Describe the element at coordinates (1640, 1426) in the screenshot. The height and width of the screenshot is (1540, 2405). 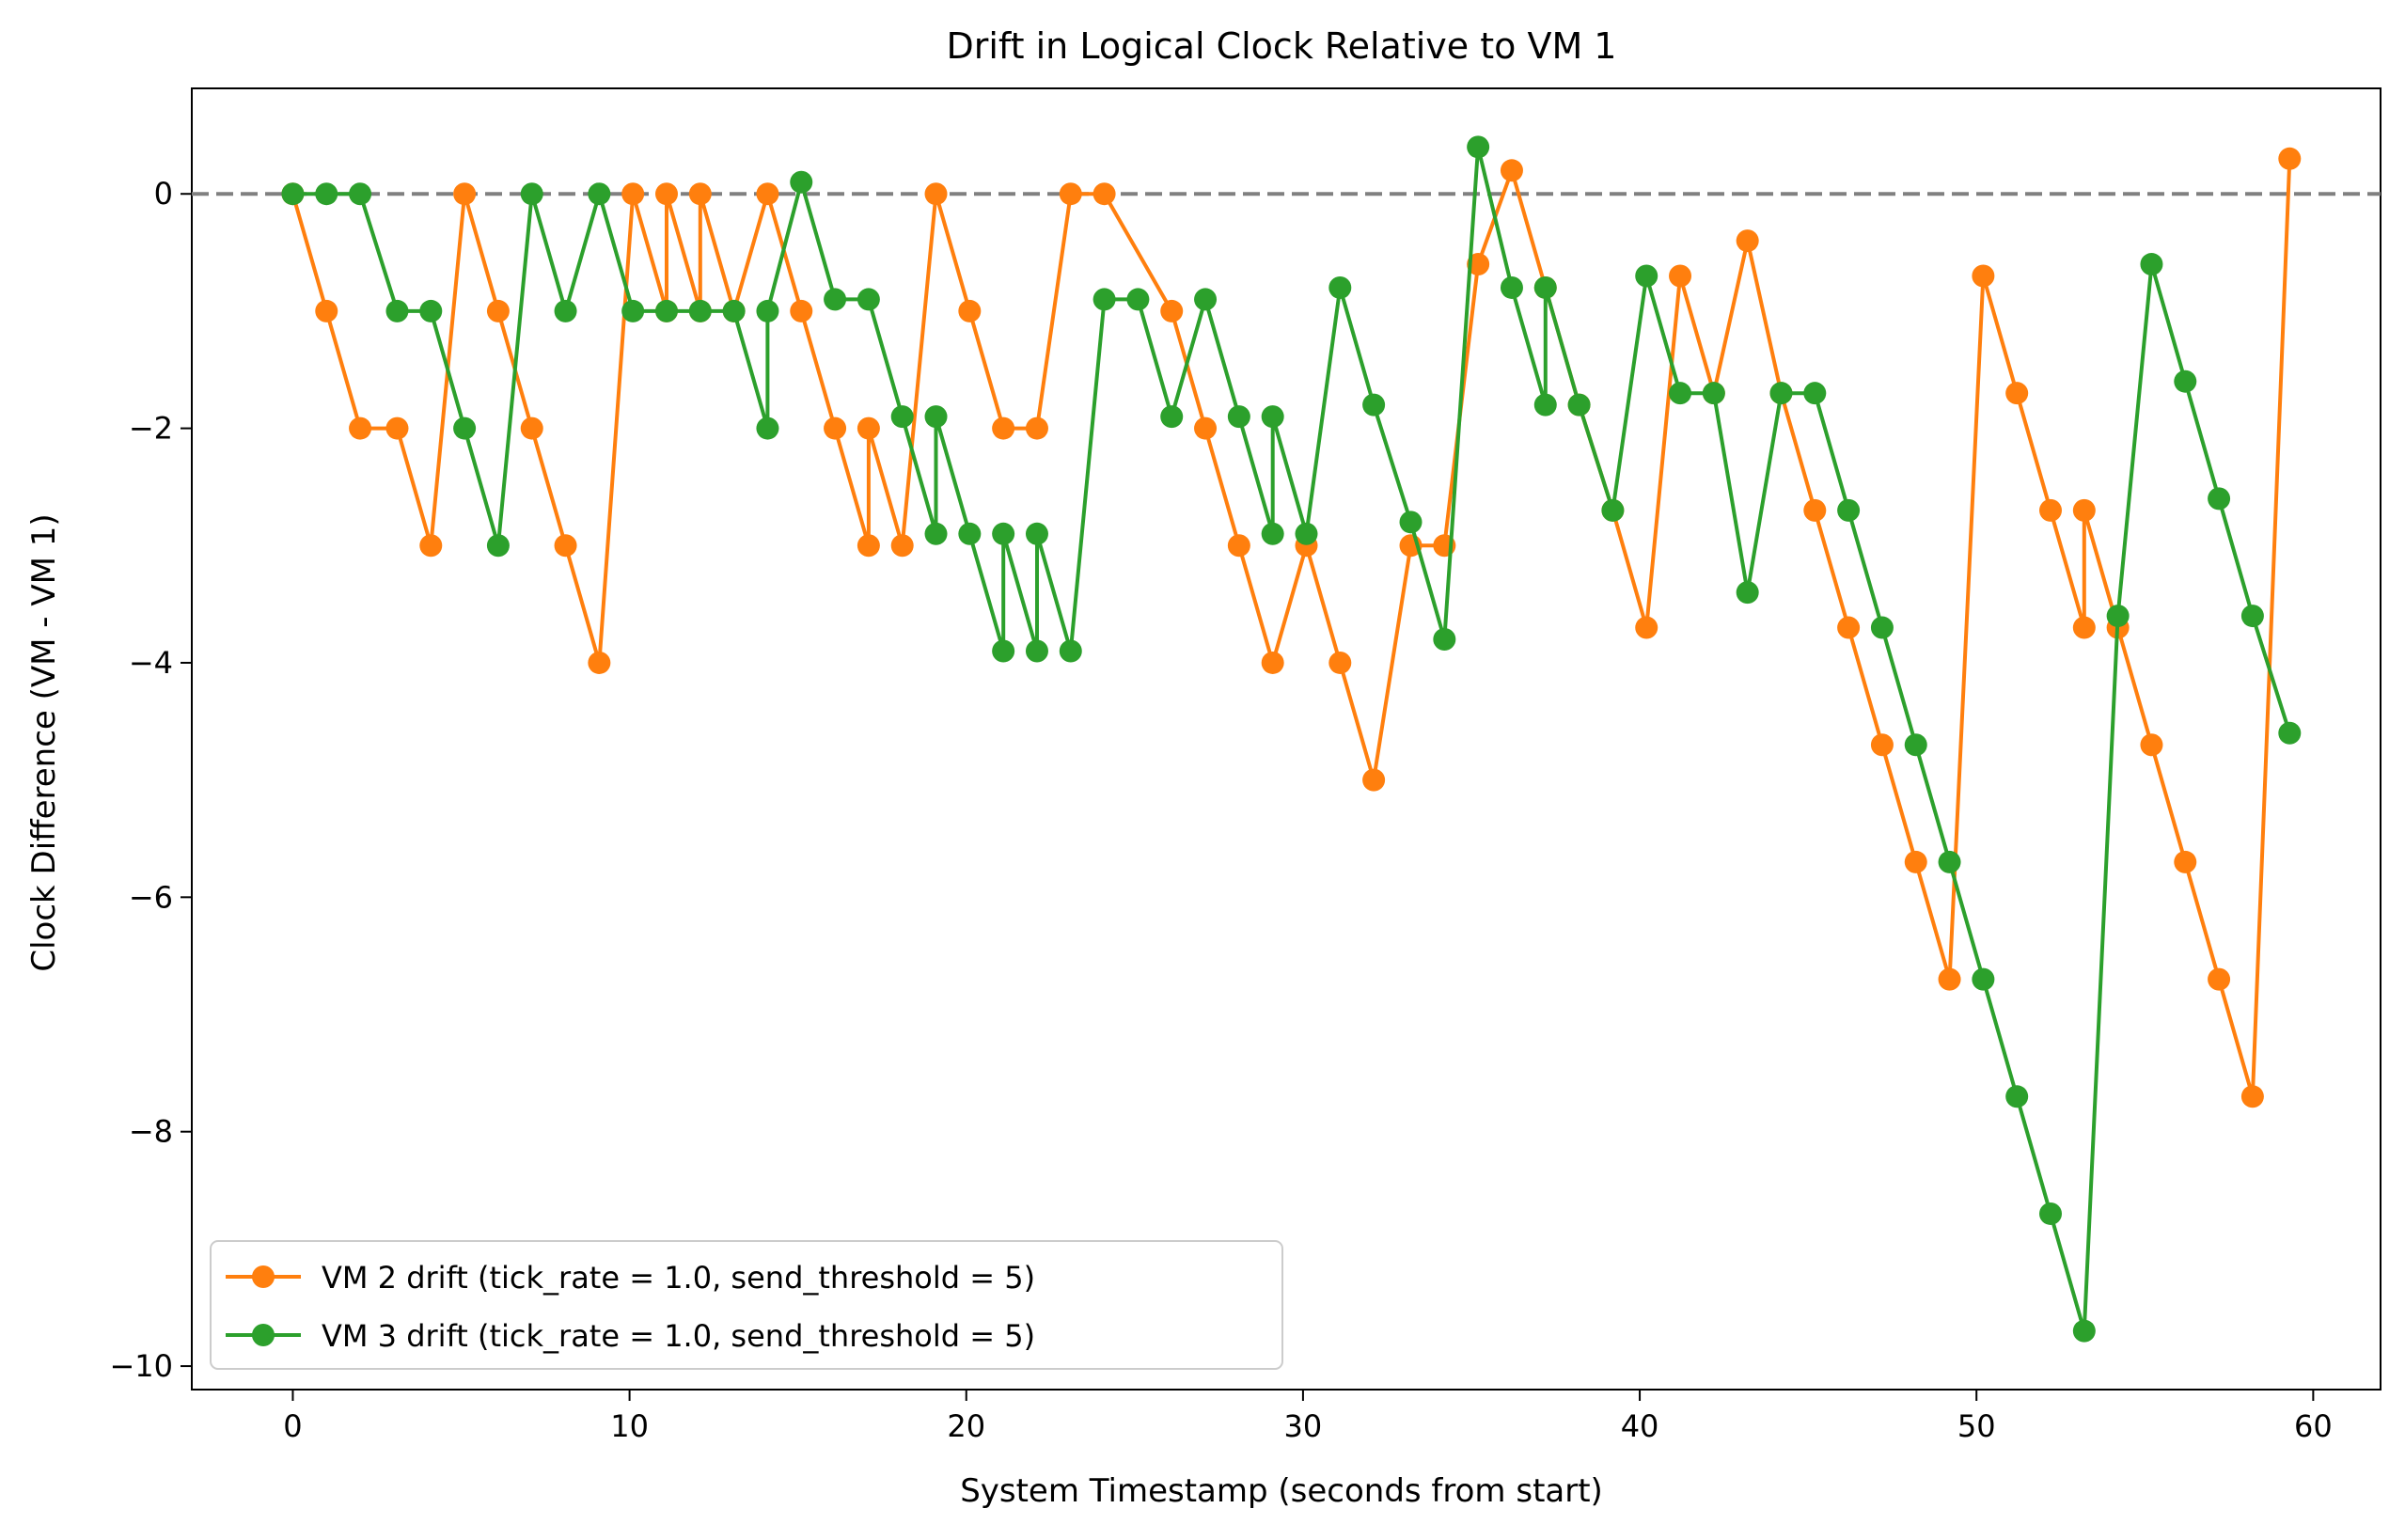
I see `x-tick-label: 40` at that location.